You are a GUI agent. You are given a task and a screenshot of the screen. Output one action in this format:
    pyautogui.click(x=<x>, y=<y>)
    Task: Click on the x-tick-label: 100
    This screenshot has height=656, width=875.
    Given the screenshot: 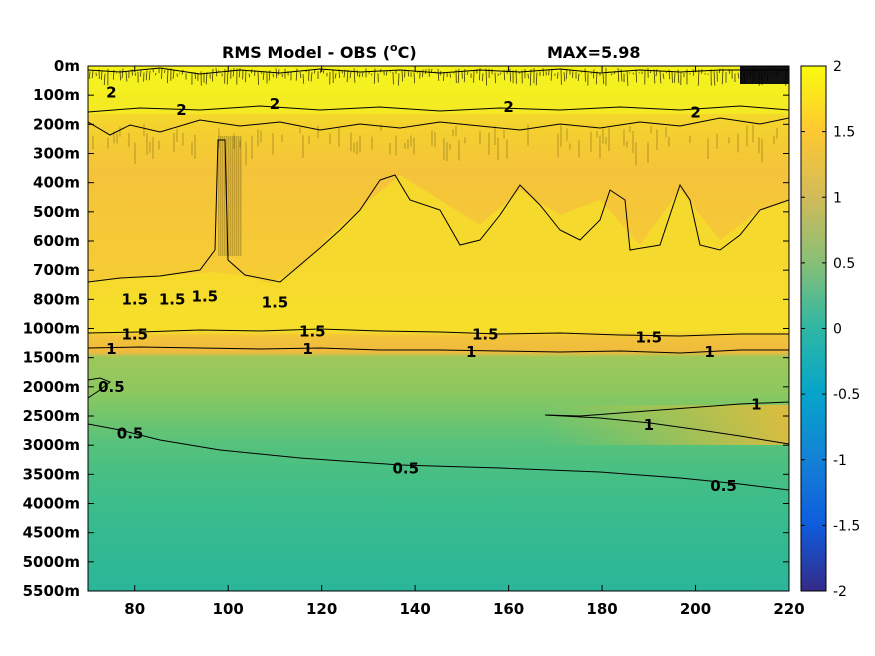 What is the action you would take?
    pyautogui.click(x=228, y=609)
    